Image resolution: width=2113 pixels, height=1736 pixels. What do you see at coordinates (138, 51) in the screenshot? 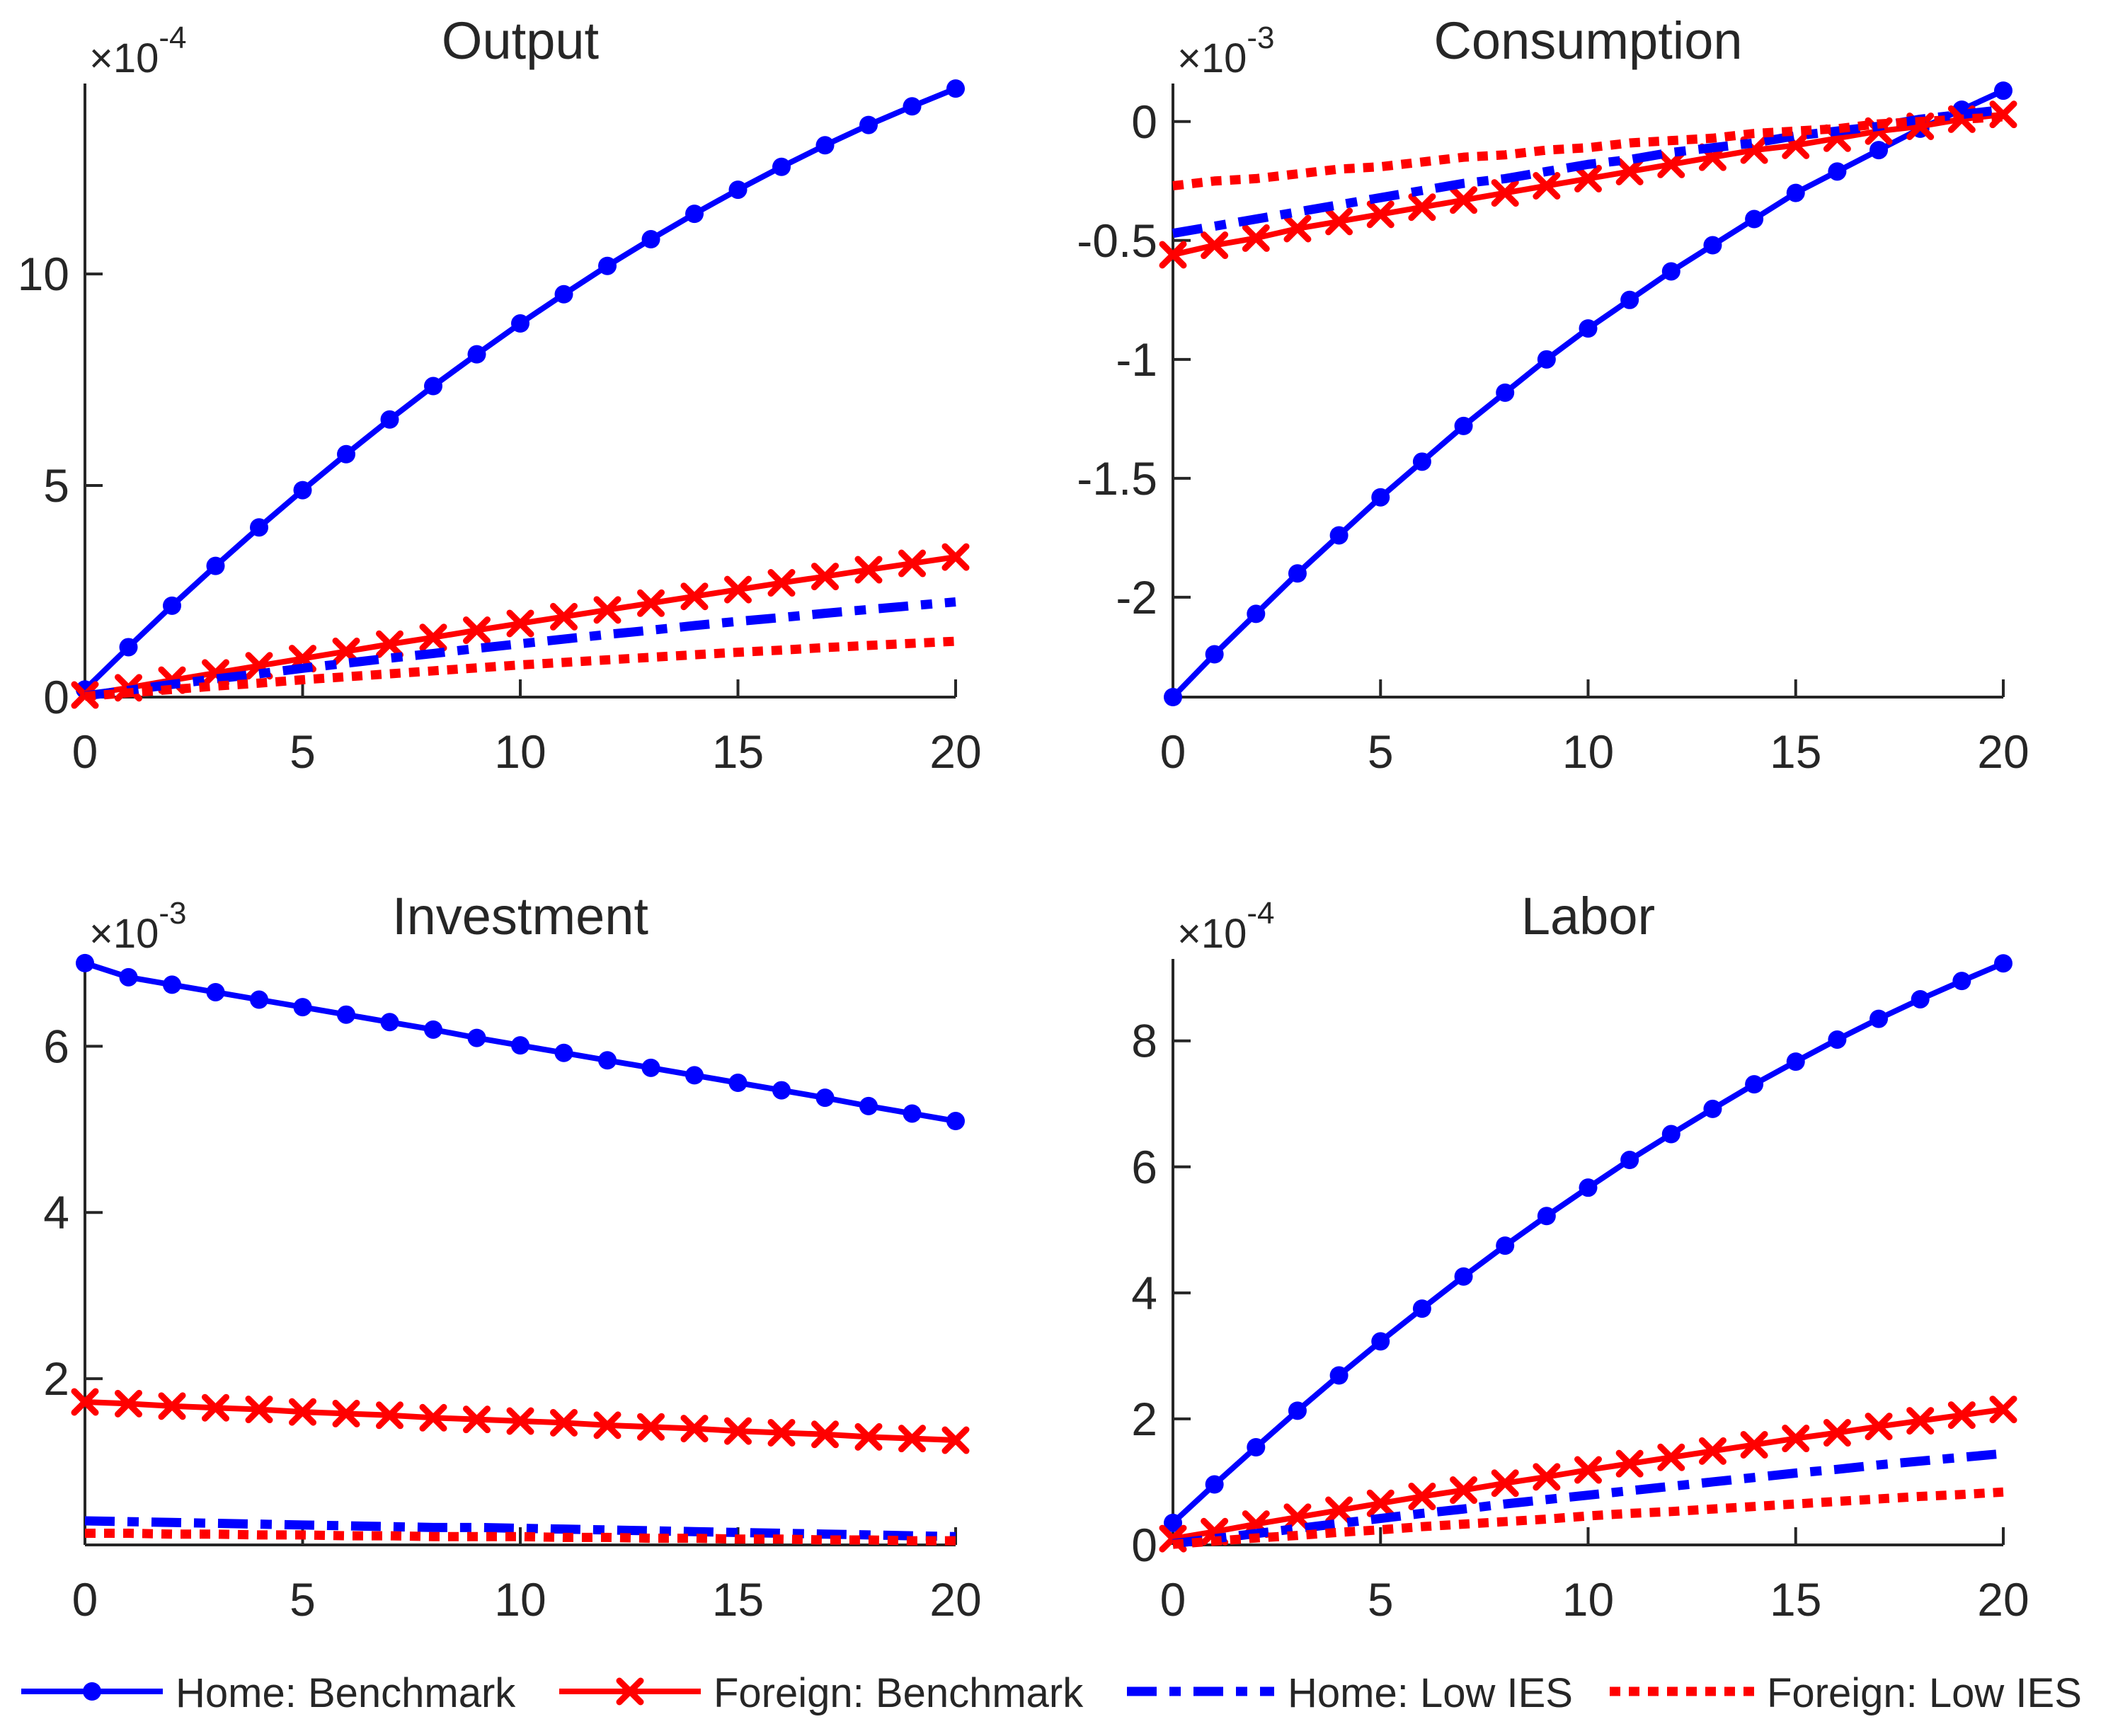
I see `y-axis-exponent-label: ×10⁻⁴` at bounding box center [138, 51].